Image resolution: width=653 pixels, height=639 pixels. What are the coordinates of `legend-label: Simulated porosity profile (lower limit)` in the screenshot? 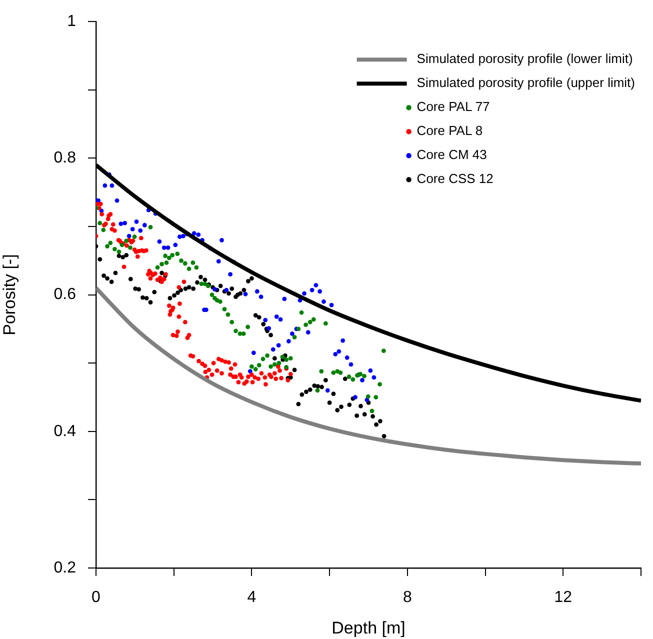 It's located at (524, 58).